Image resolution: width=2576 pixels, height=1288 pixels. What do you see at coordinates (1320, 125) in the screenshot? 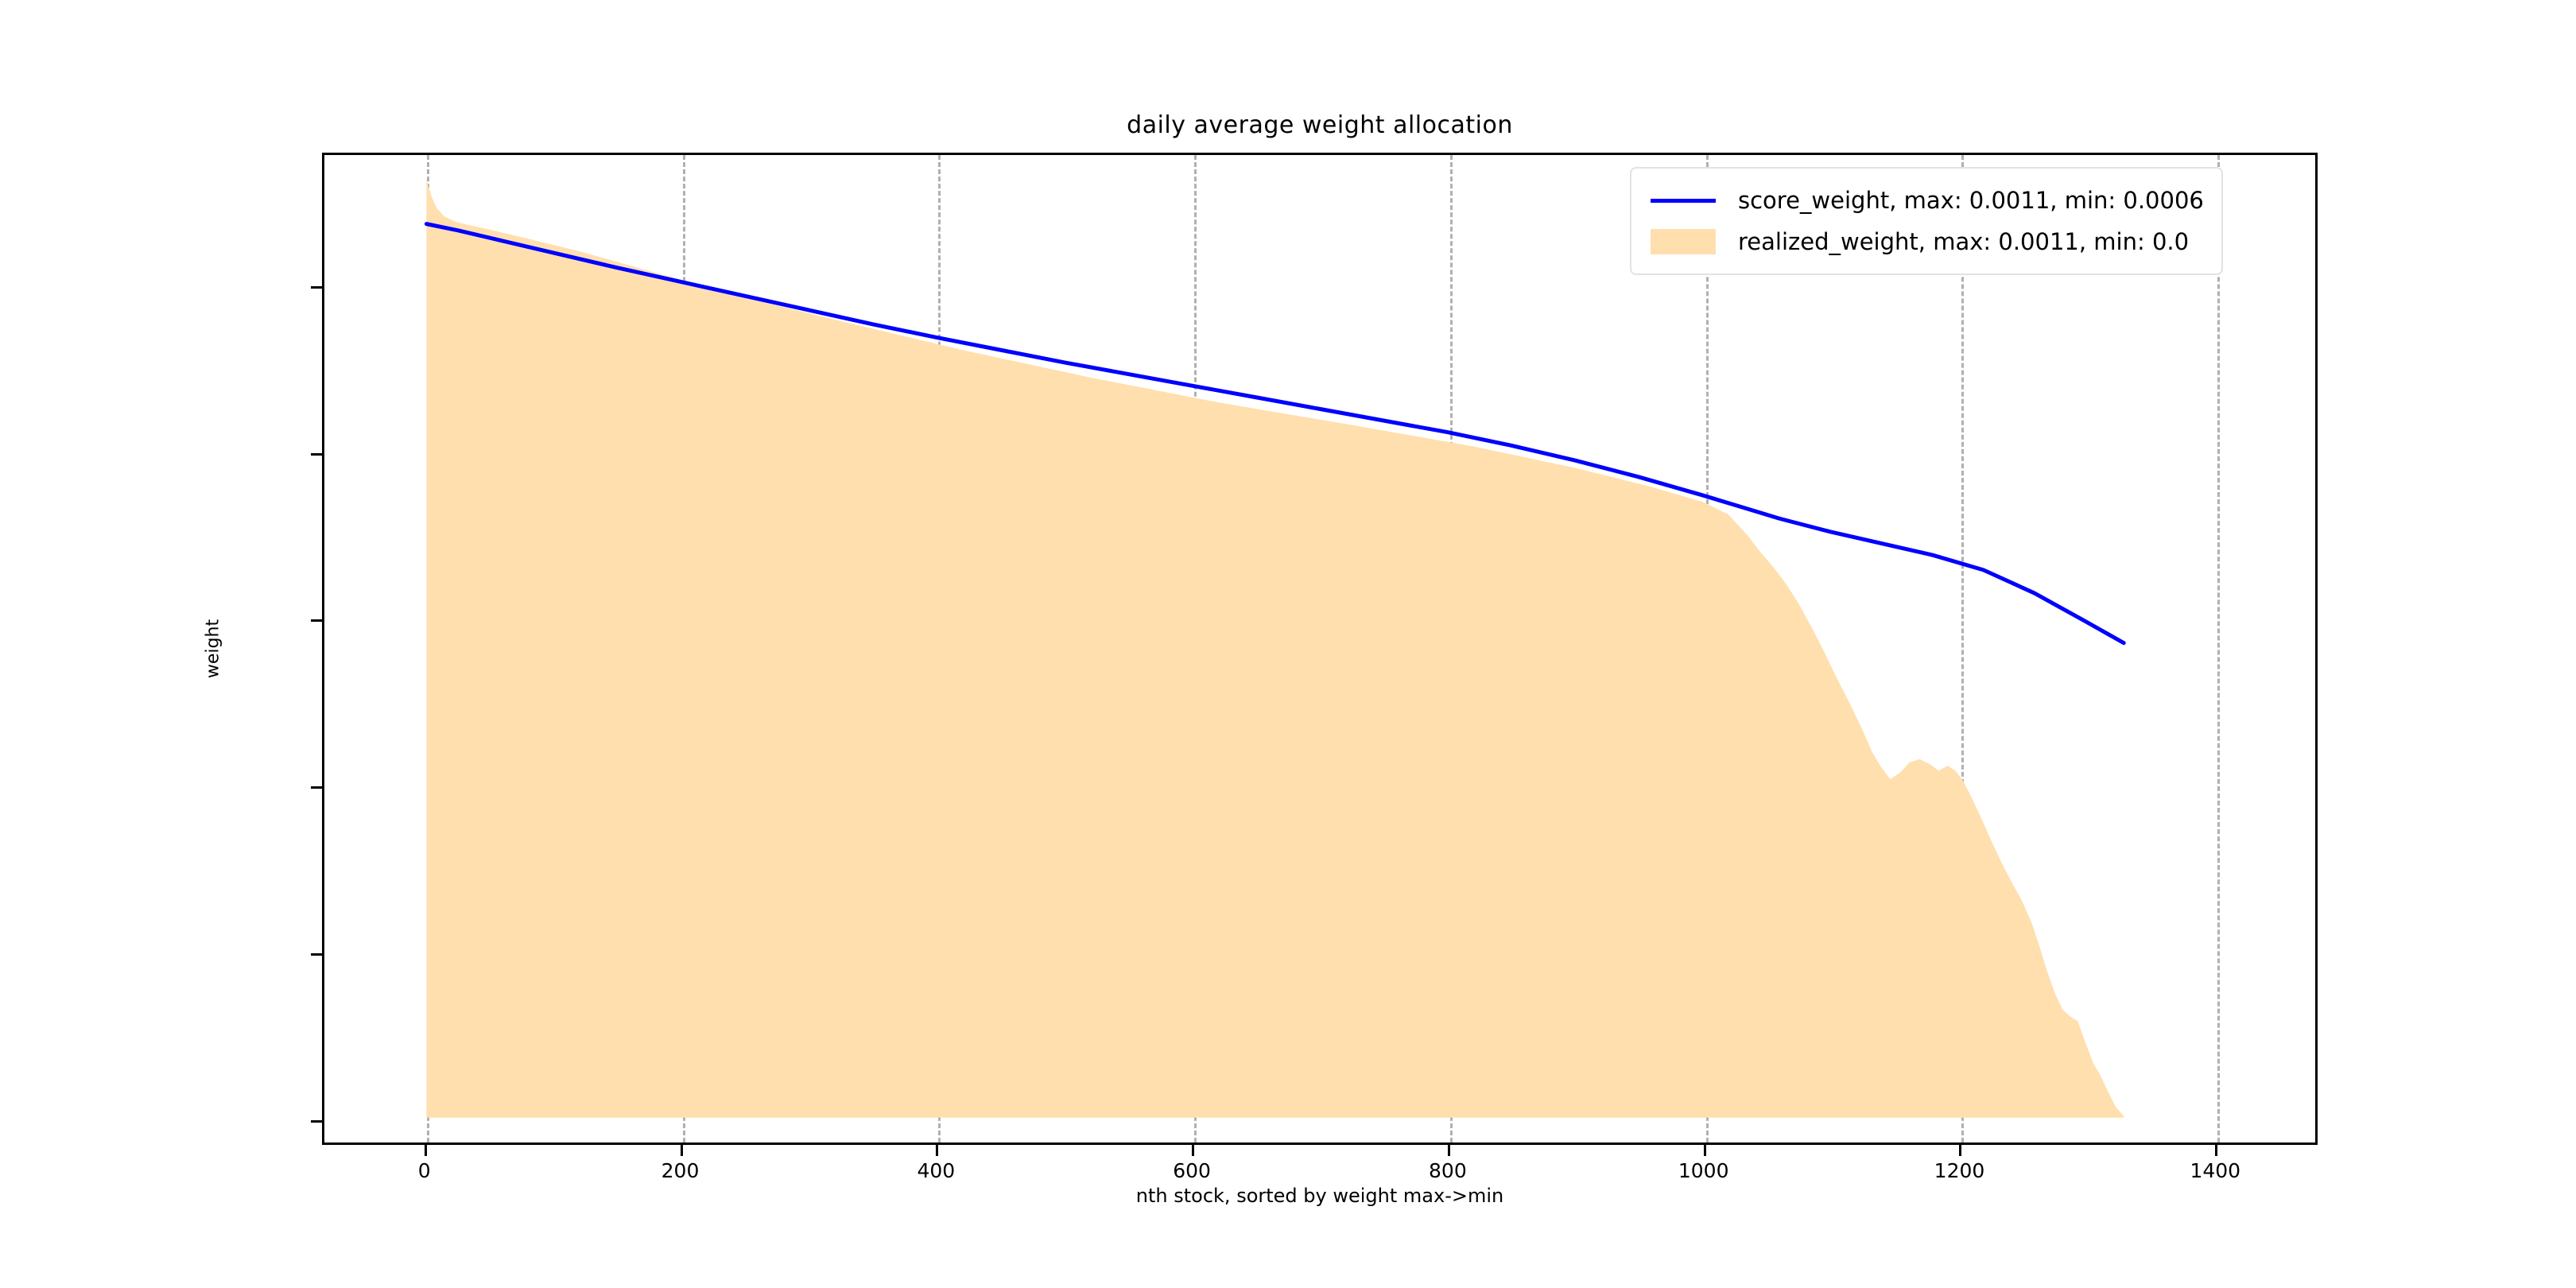
I see `page-title: daily average weight allocation` at bounding box center [1320, 125].